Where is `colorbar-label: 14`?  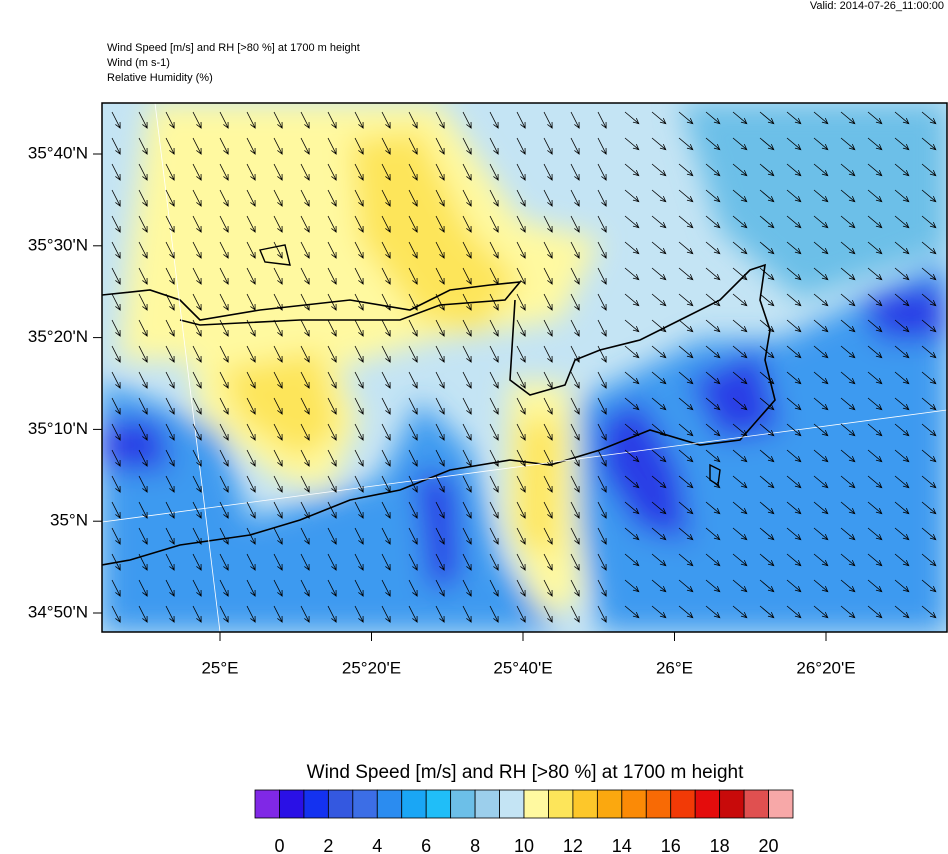 colorbar-label: 14 is located at coordinates (622, 845).